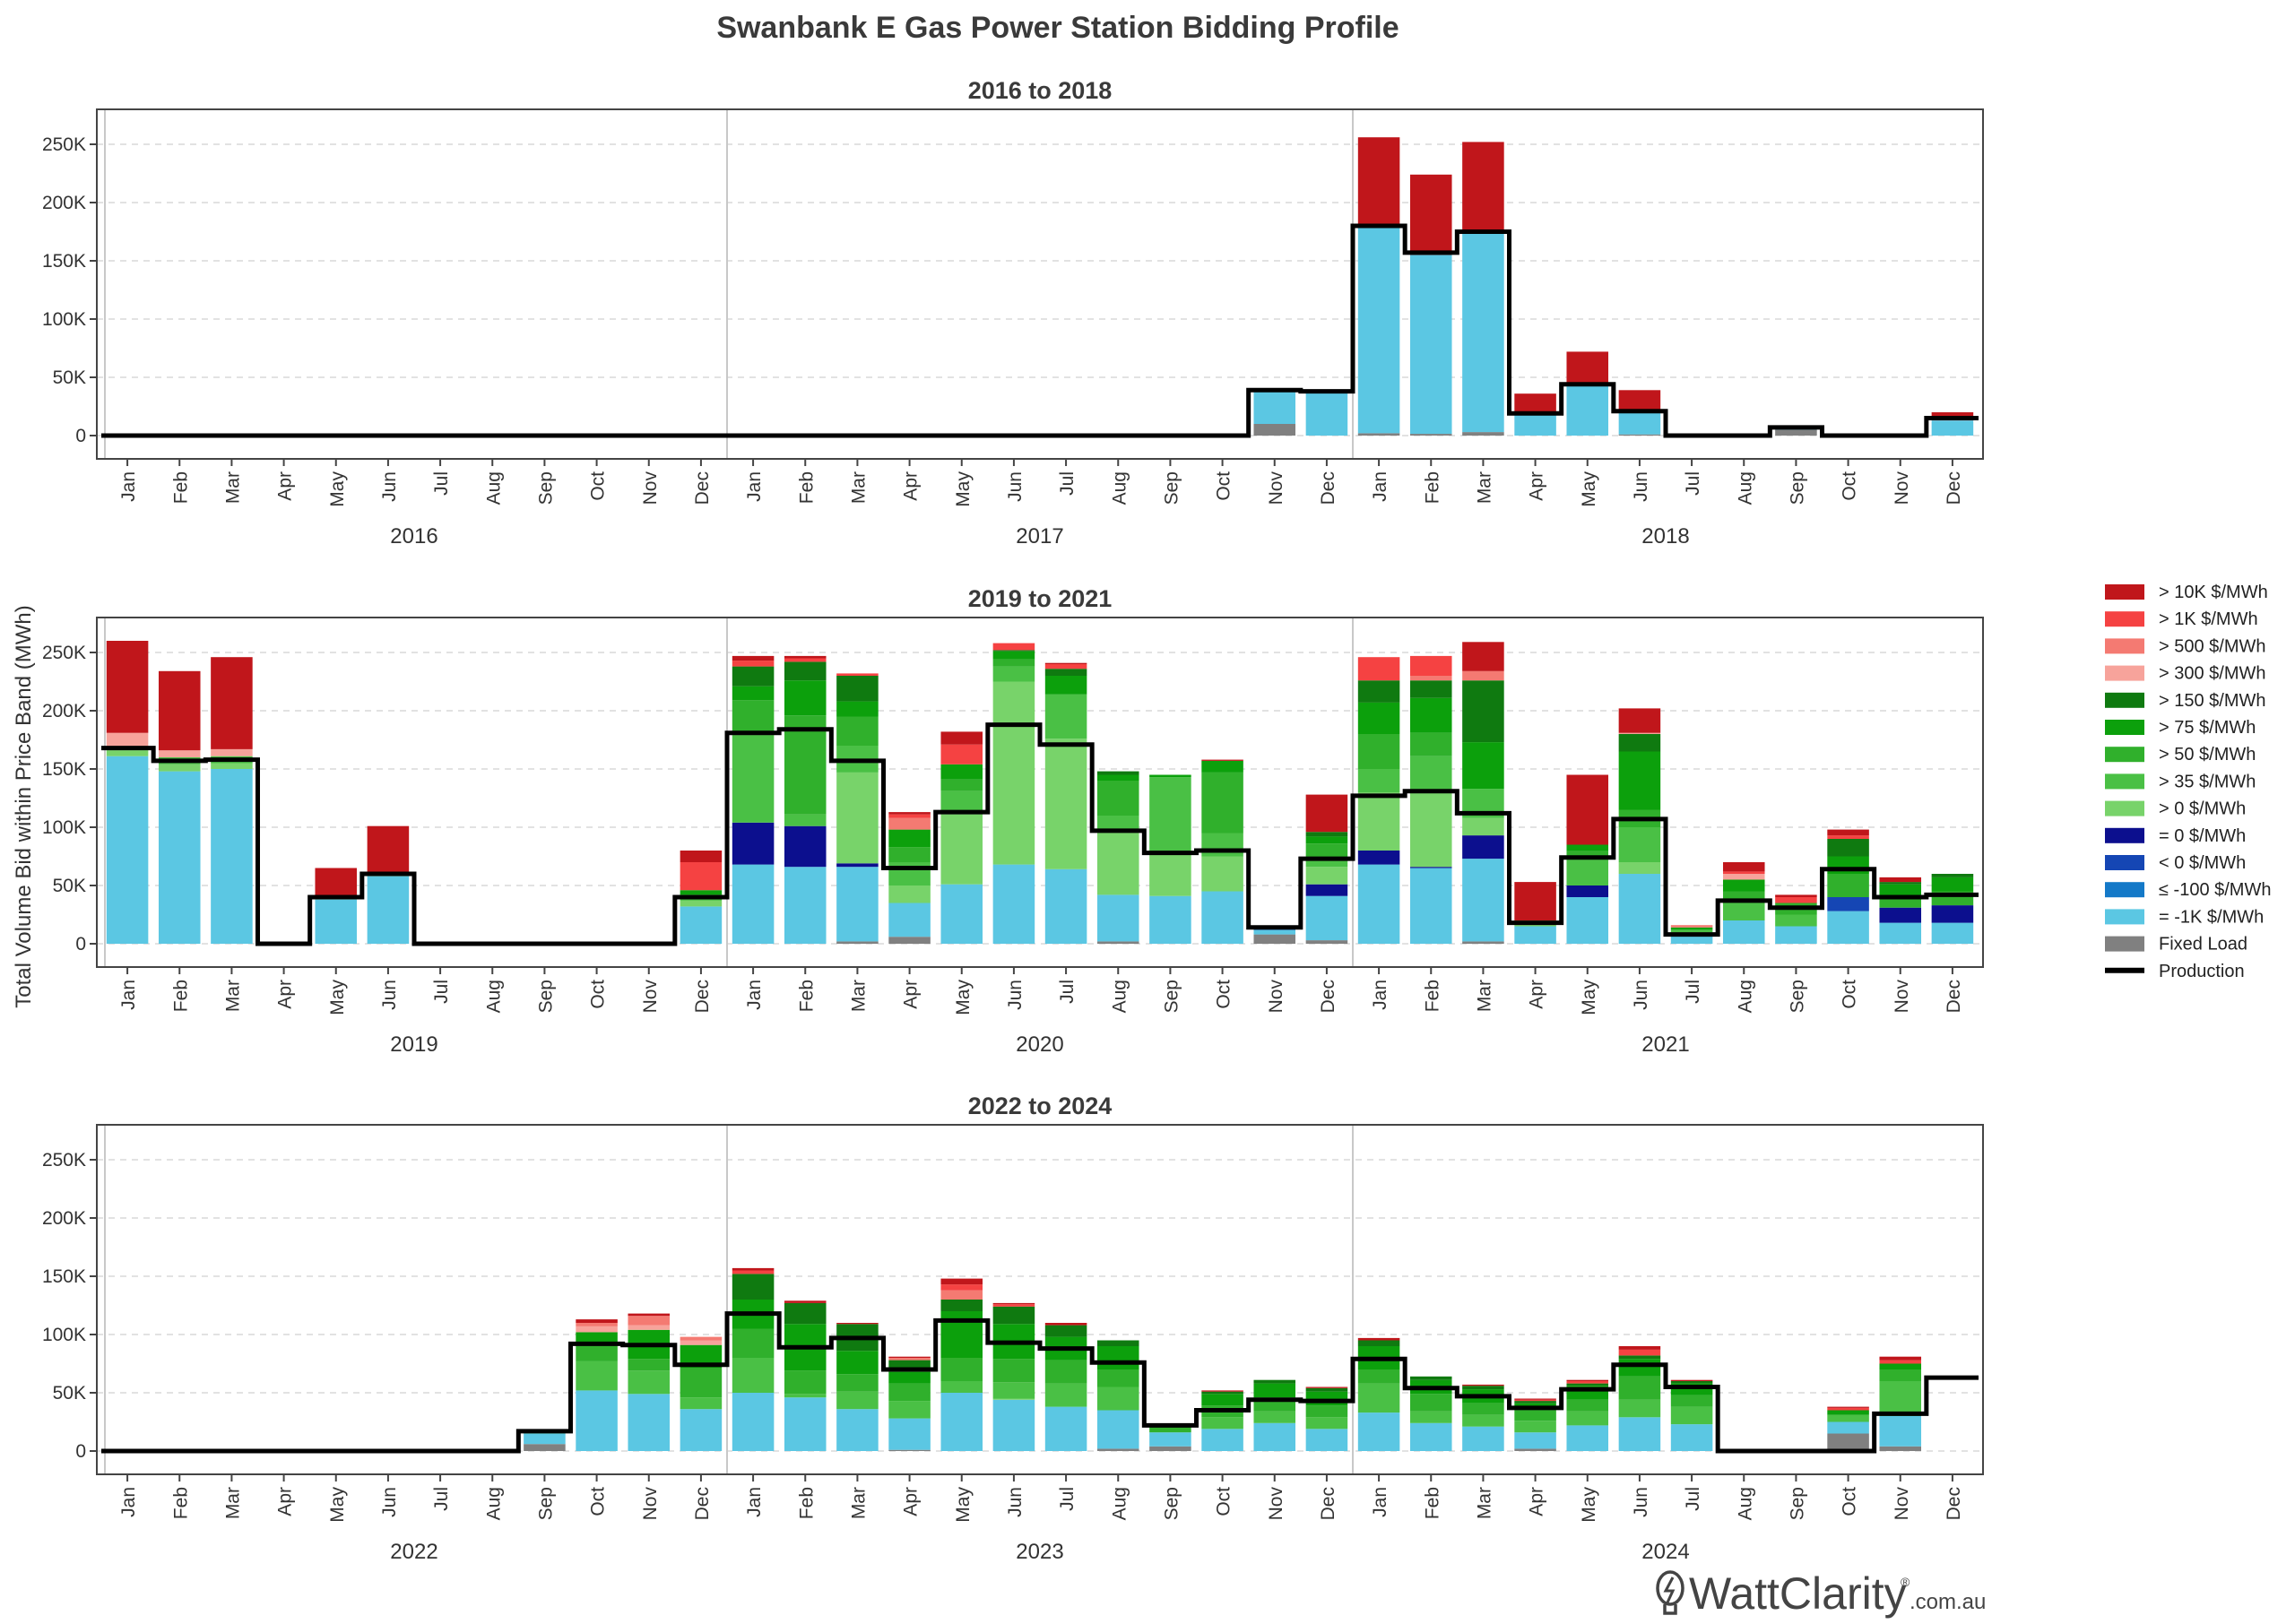 This screenshot has height=1624, width=2295. I want to click on legend-item: < 0 $/MWh, so click(2175, 863).